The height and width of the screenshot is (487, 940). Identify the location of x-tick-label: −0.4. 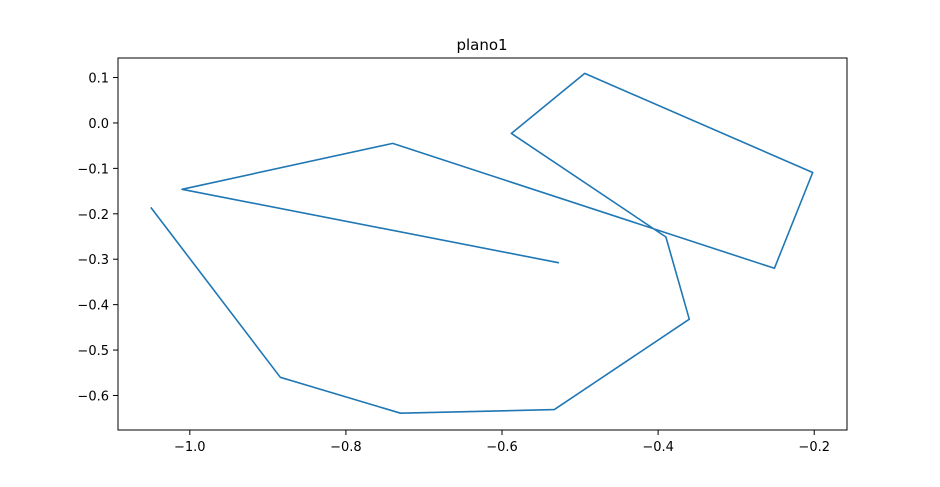
(658, 447).